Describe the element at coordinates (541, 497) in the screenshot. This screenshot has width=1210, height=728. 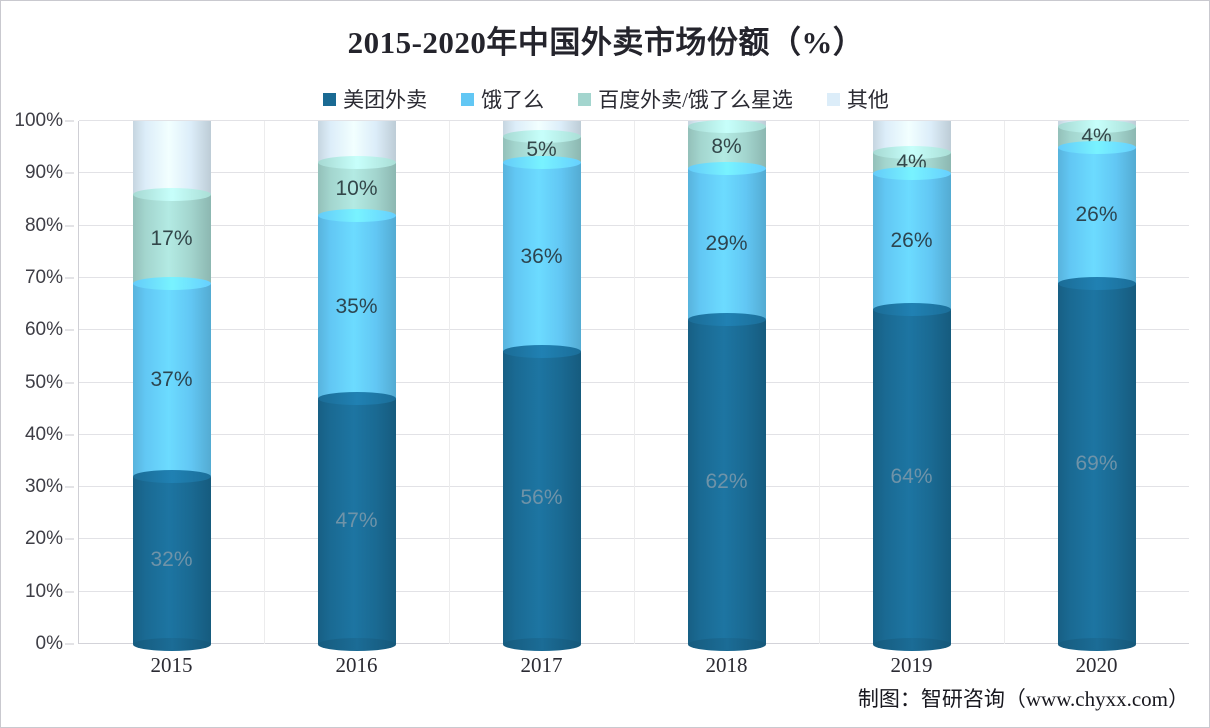
I see `bar-segment: 56%` at that location.